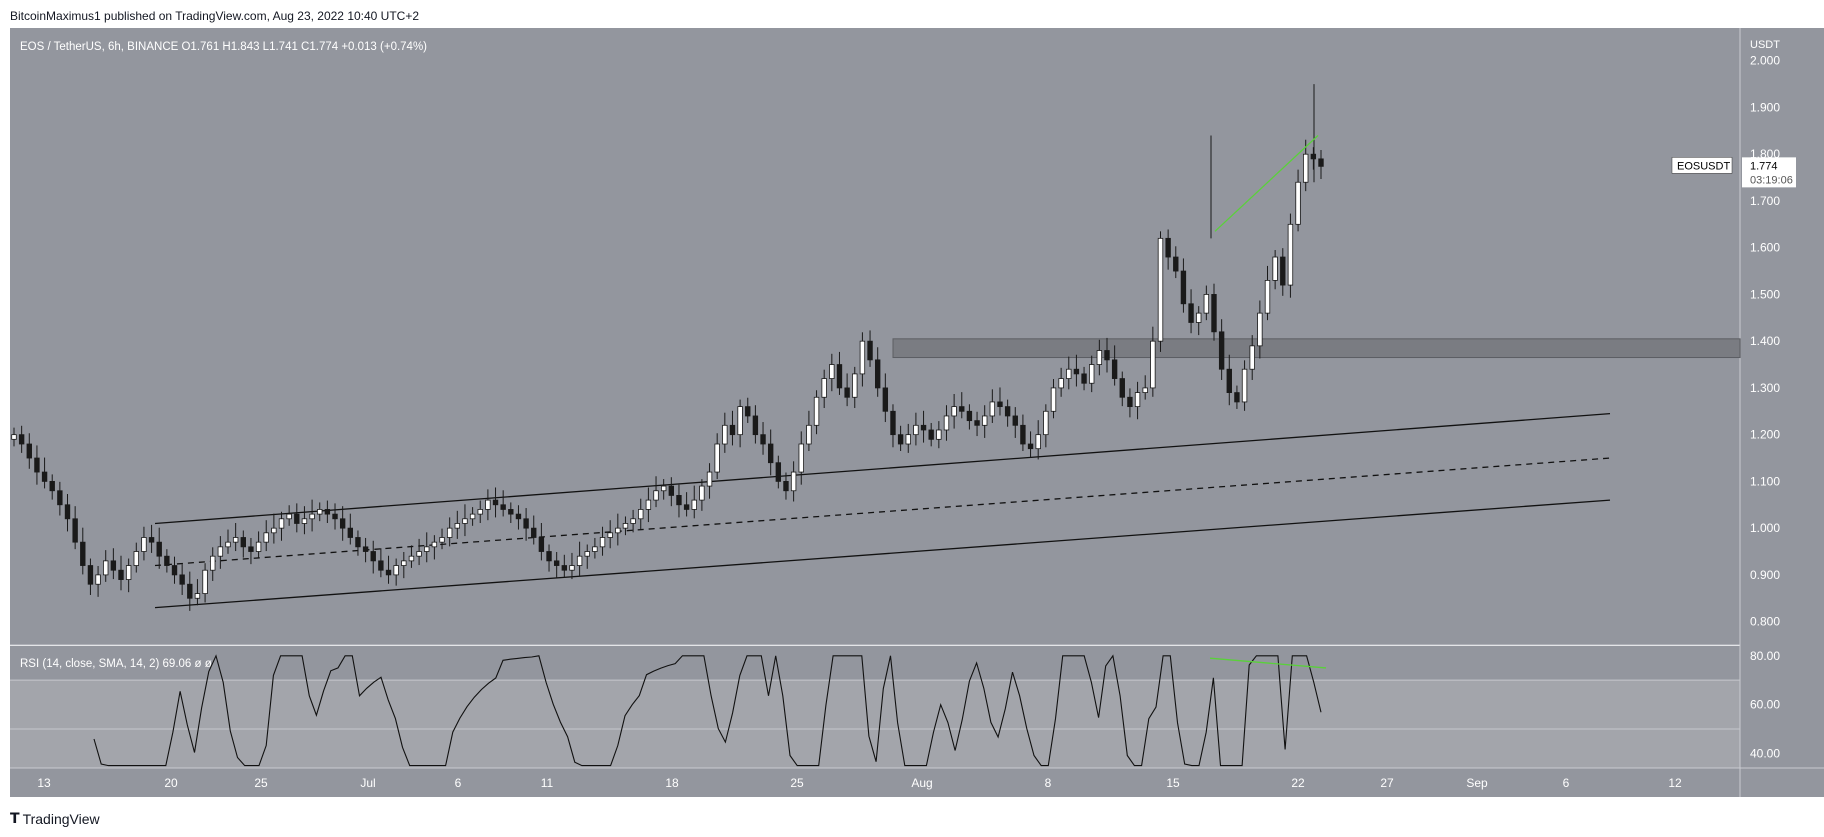 This screenshot has height=837, width=1824. What do you see at coordinates (882, 512) in the screenshot?
I see `channel-middle-line` at bounding box center [882, 512].